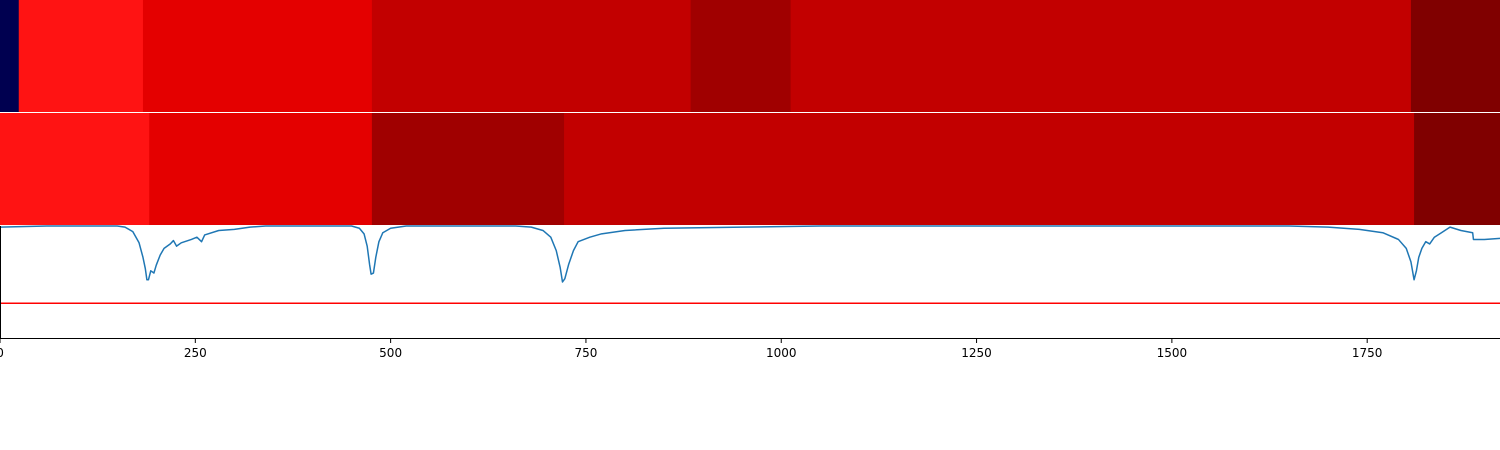  Describe the element at coordinates (195, 353) in the screenshot. I see `x-tick-label-1: 250` at that location.